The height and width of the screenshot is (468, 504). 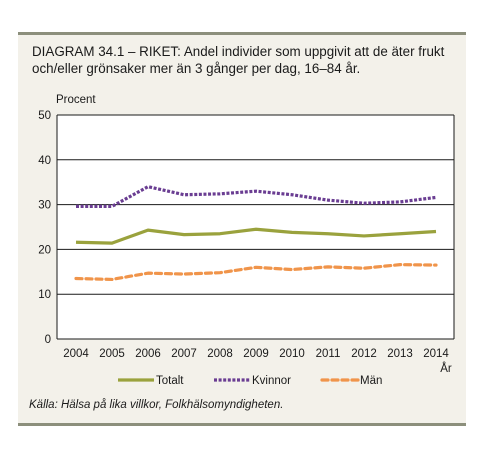 What do you see at coordinates (328, 354) in the screenshot?
I see `x-tick-label-2011: 2011` at bounding box center [328, 354].